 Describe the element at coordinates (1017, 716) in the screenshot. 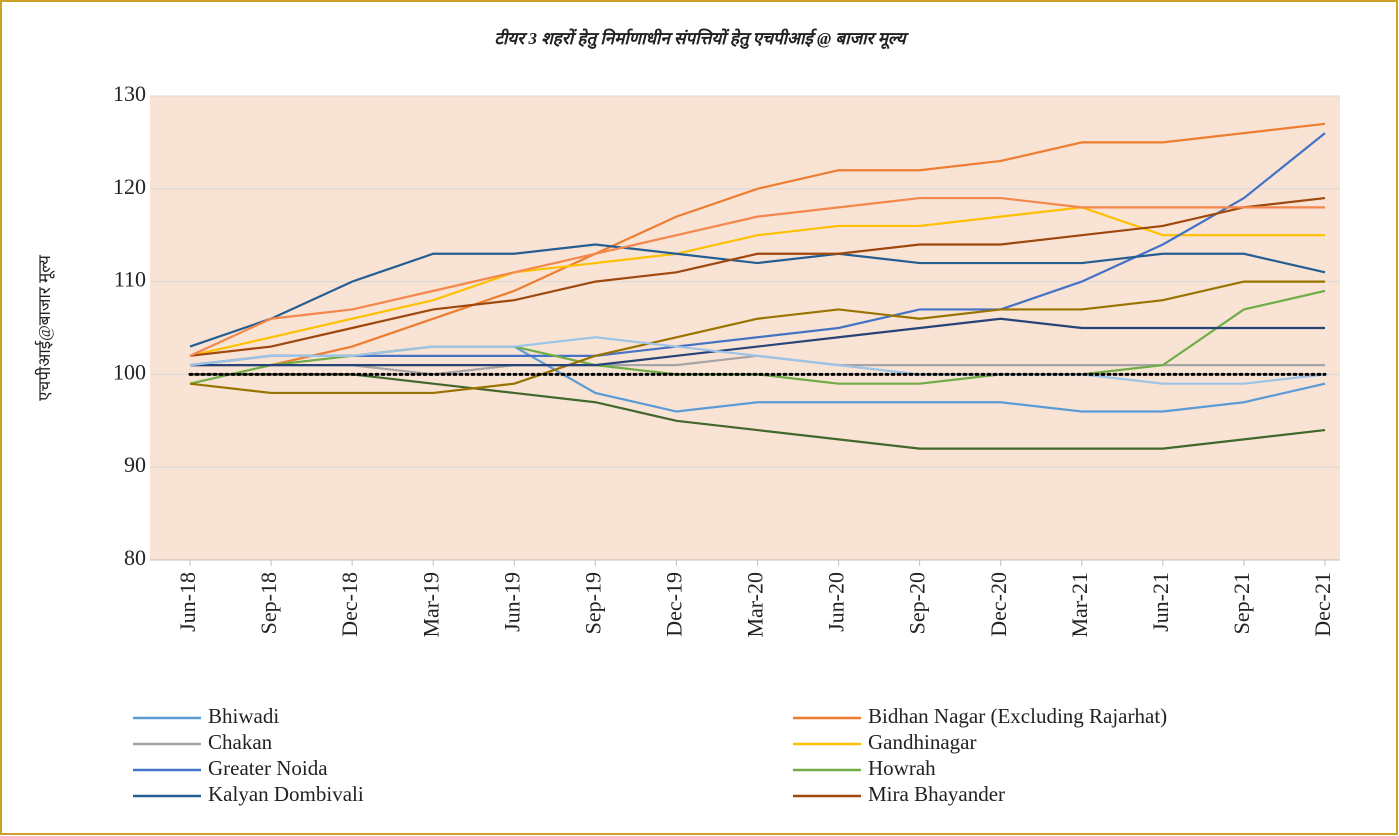

I see `legend-label: Bidhan Nagar (Excluding Rajarhat)` at that location.